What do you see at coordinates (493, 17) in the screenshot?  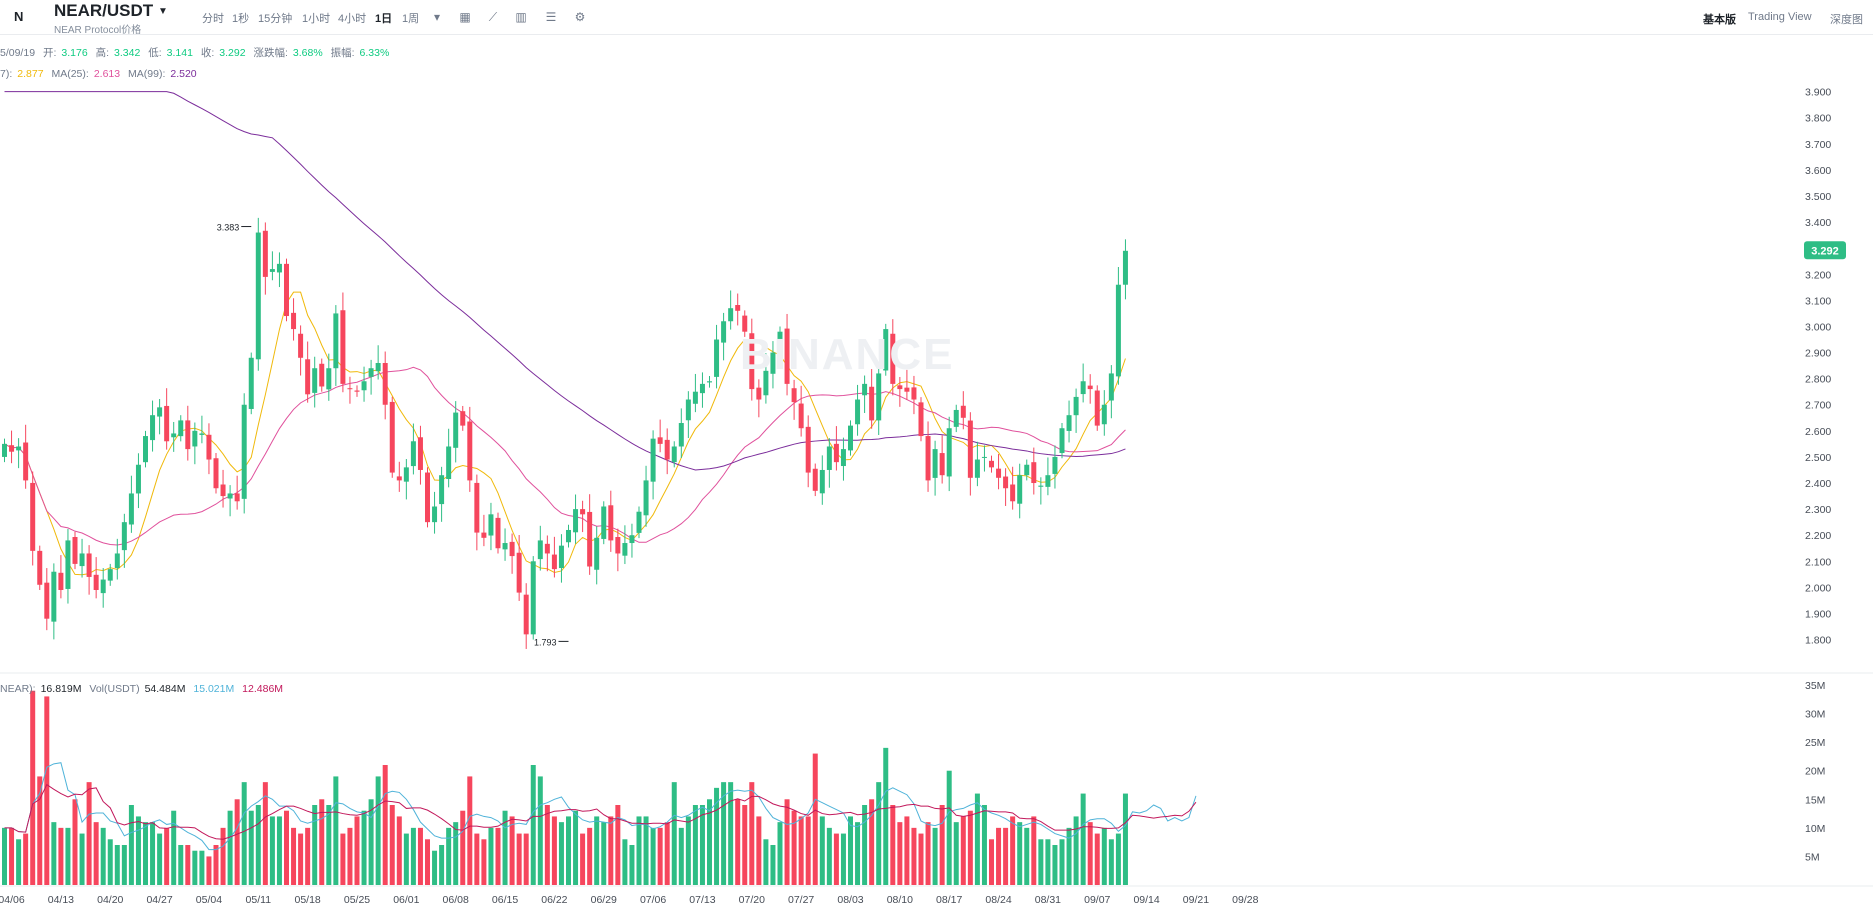 I see `indicator-icon: ⟋` at bounding box center [493, 17].